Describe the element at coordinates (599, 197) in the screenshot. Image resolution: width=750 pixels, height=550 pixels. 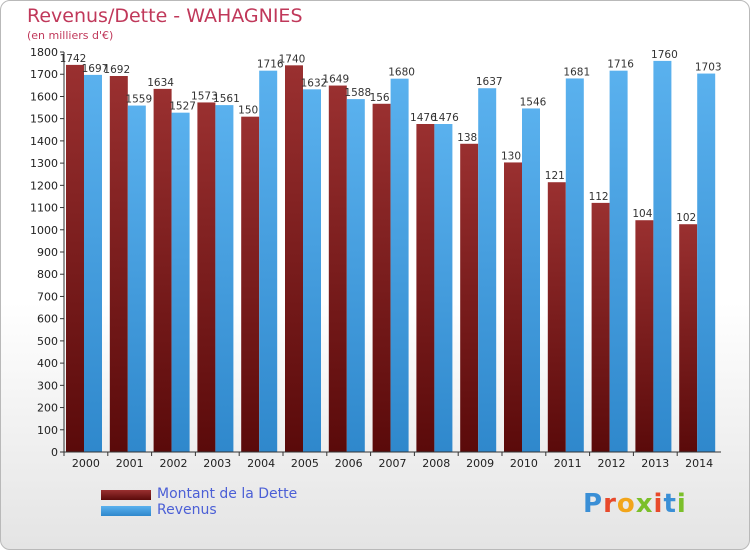
I see `data-label-dette-2012: 112` at that location.